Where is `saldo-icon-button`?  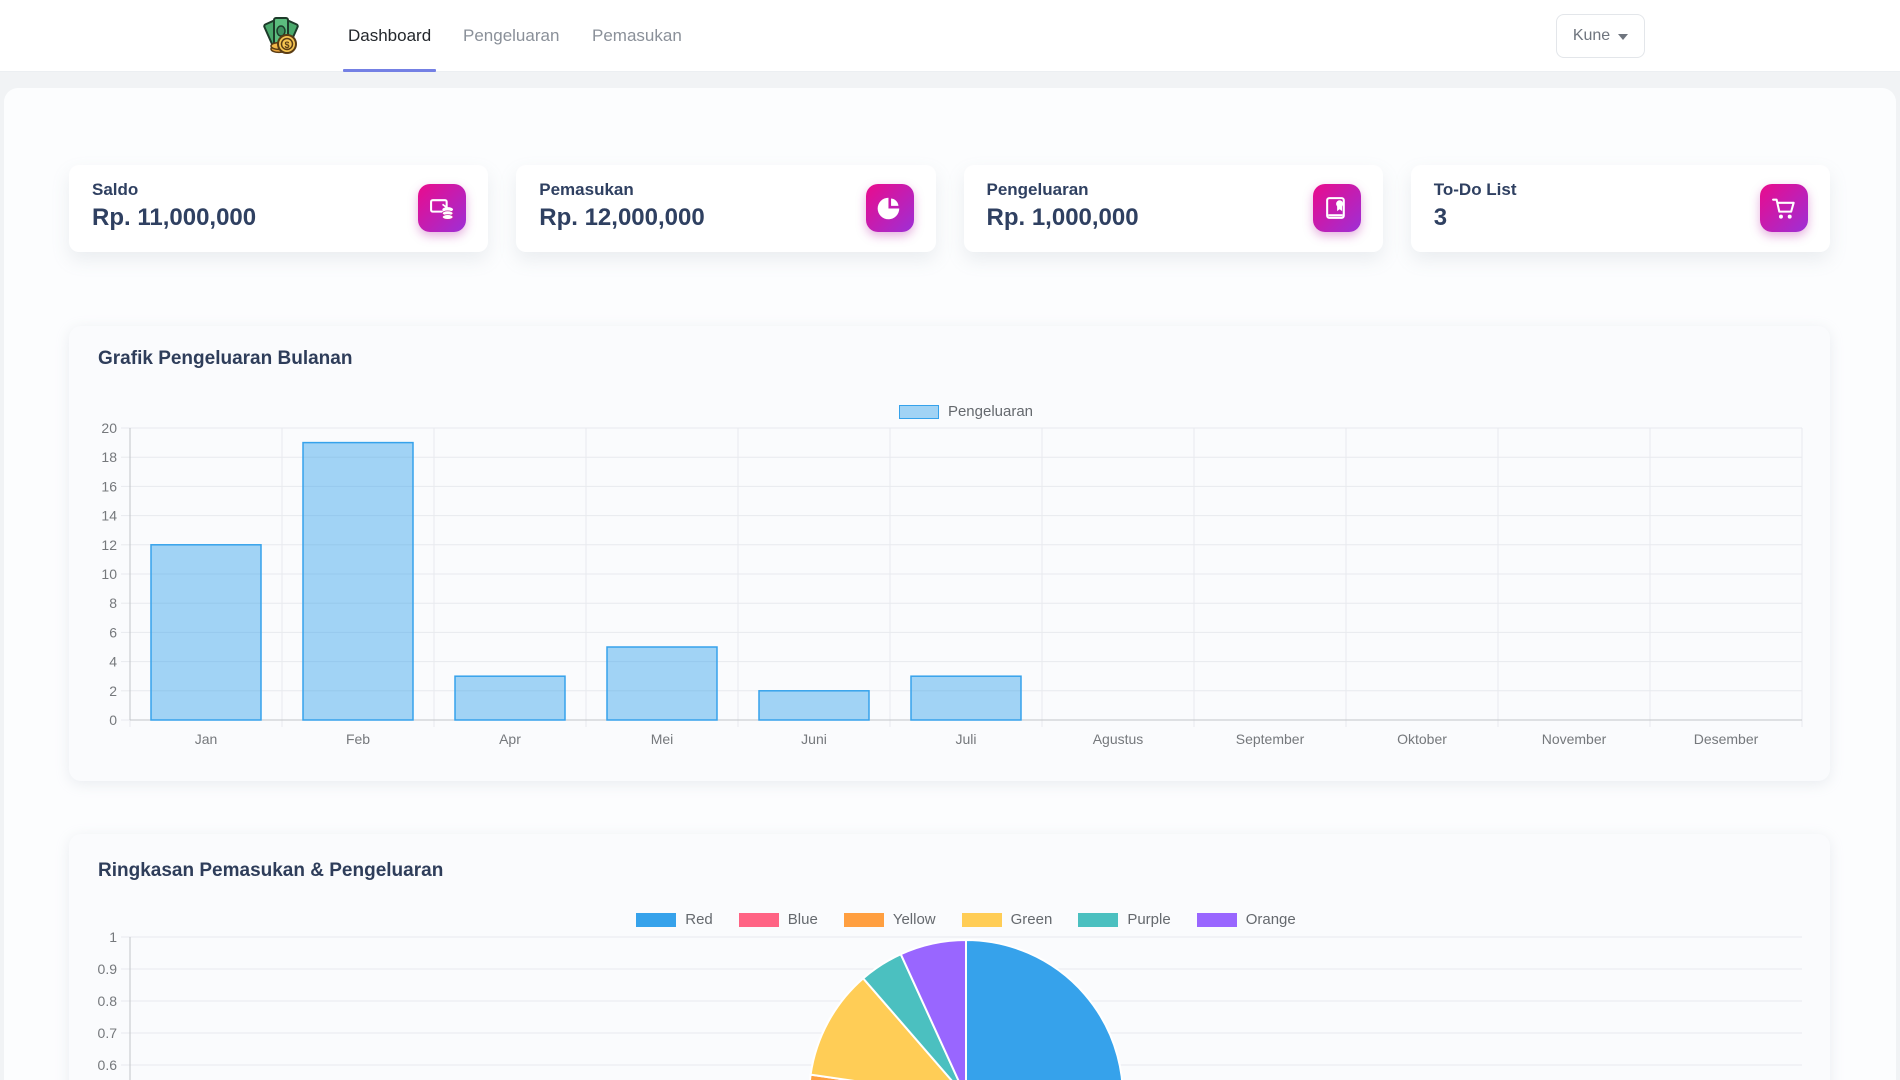 saldo-icon-button is located at coordinates (442, 208).